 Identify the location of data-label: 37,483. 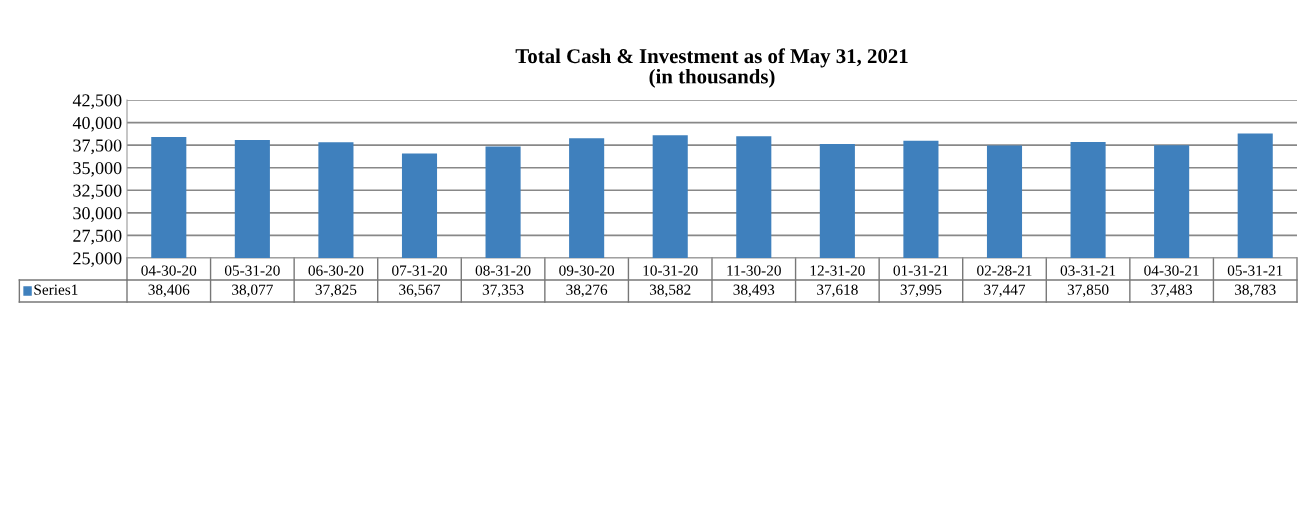
(1172, 291).